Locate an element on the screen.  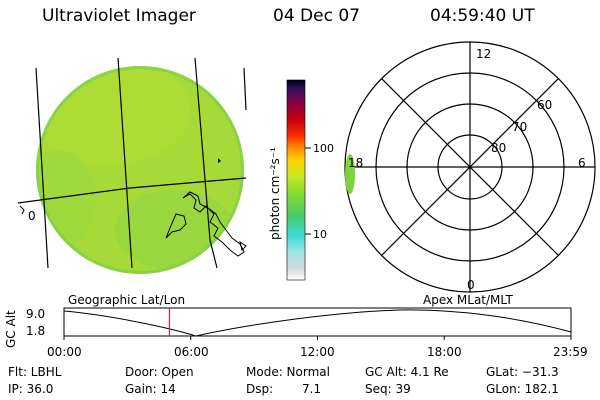
alt-xtick-0000: 00:00 is located at coordinates (64, 352).